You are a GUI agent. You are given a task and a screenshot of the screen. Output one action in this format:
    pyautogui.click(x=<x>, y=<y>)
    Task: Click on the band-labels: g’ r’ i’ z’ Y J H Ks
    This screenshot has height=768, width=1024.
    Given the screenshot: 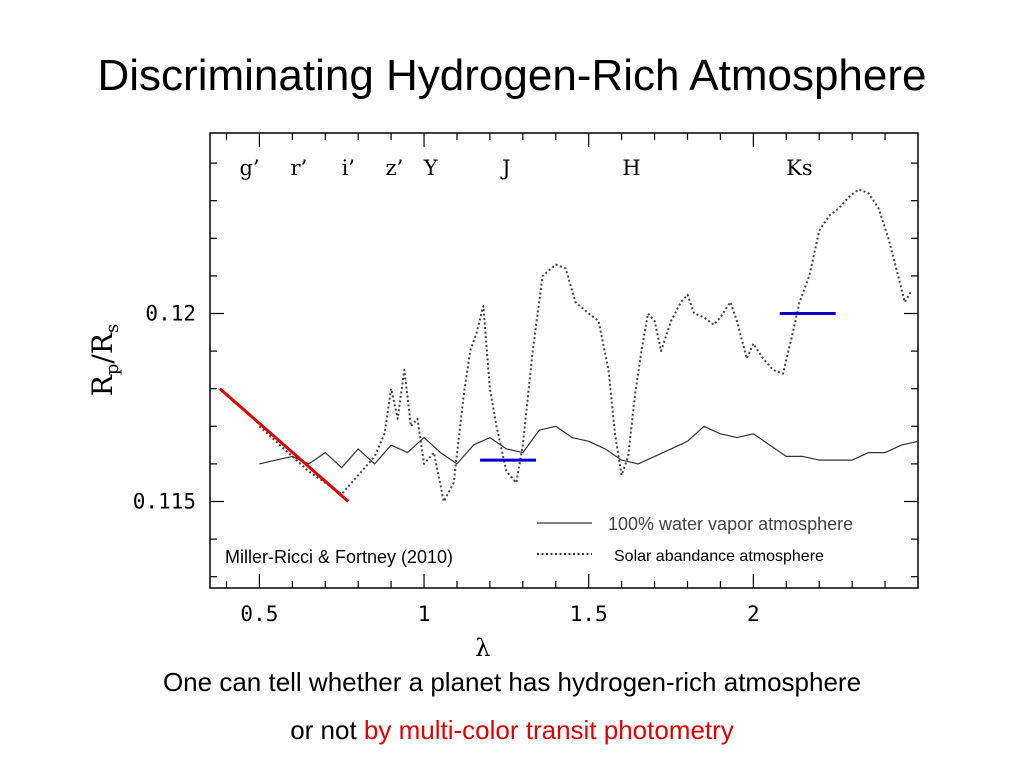 What is the action you would take?
    pyautogui.click(x=525, y=168)
    